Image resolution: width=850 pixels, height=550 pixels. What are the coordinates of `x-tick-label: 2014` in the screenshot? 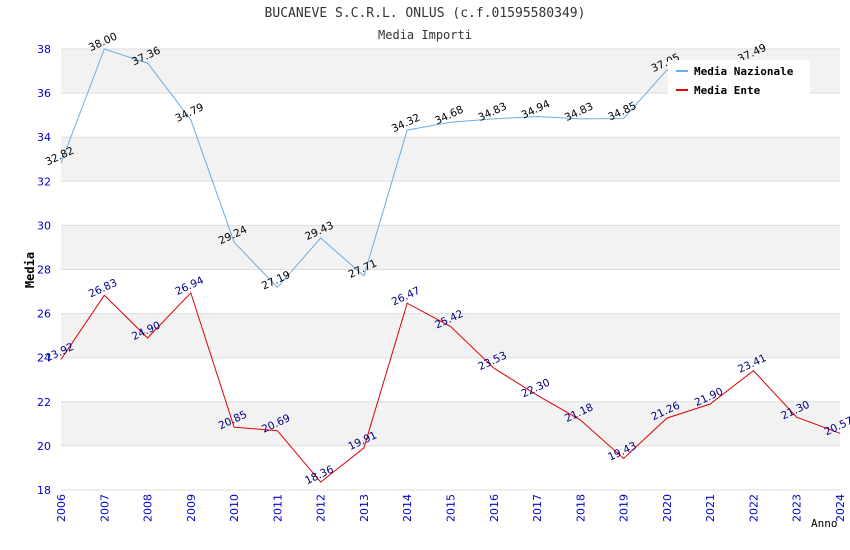 It's located at (407, 508).